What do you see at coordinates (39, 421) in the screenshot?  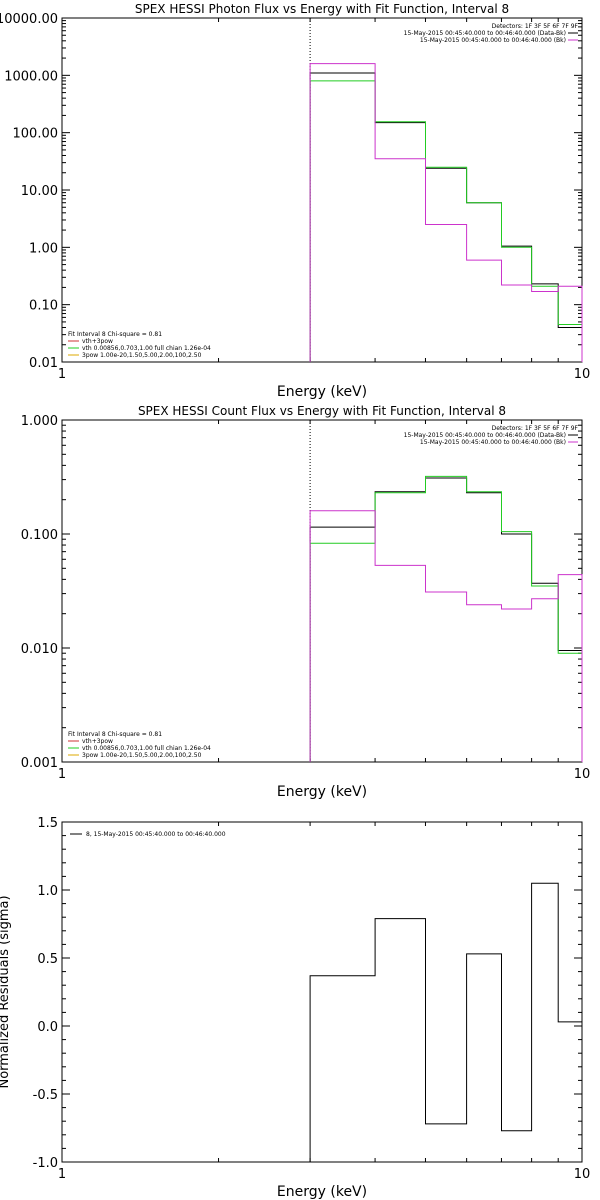 I see `y-tick-label: 1.000` at bounding box center [39, 421].